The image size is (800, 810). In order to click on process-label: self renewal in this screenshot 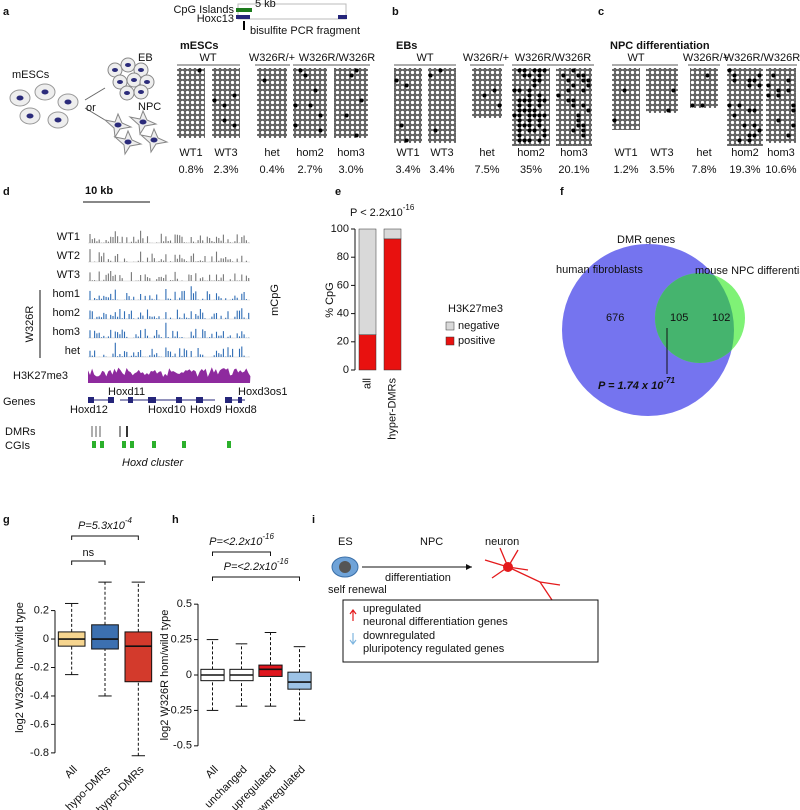, I will do `click(357, 590)`.